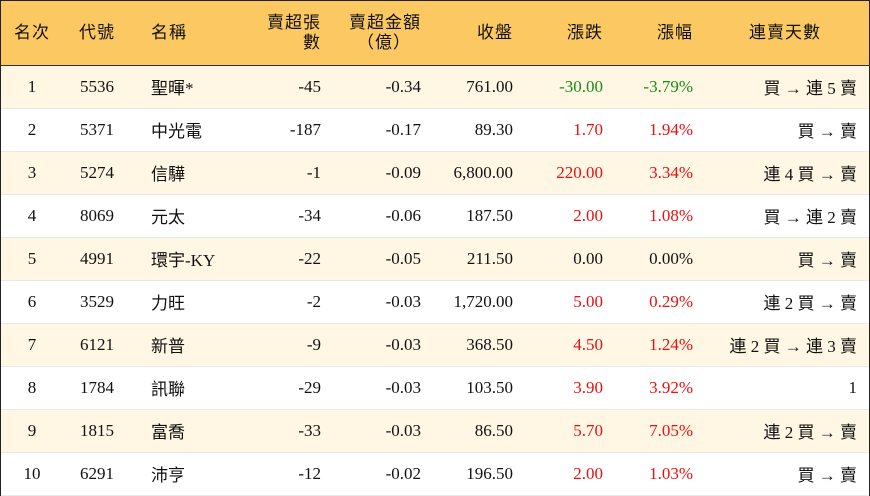 This screenshot has height=496, width=870. What do you see at coordinates (379, 33) in the screenshot?
I see `header-net-sell-amount: 賣超金額 （億）` at bounding box center [379, 33].